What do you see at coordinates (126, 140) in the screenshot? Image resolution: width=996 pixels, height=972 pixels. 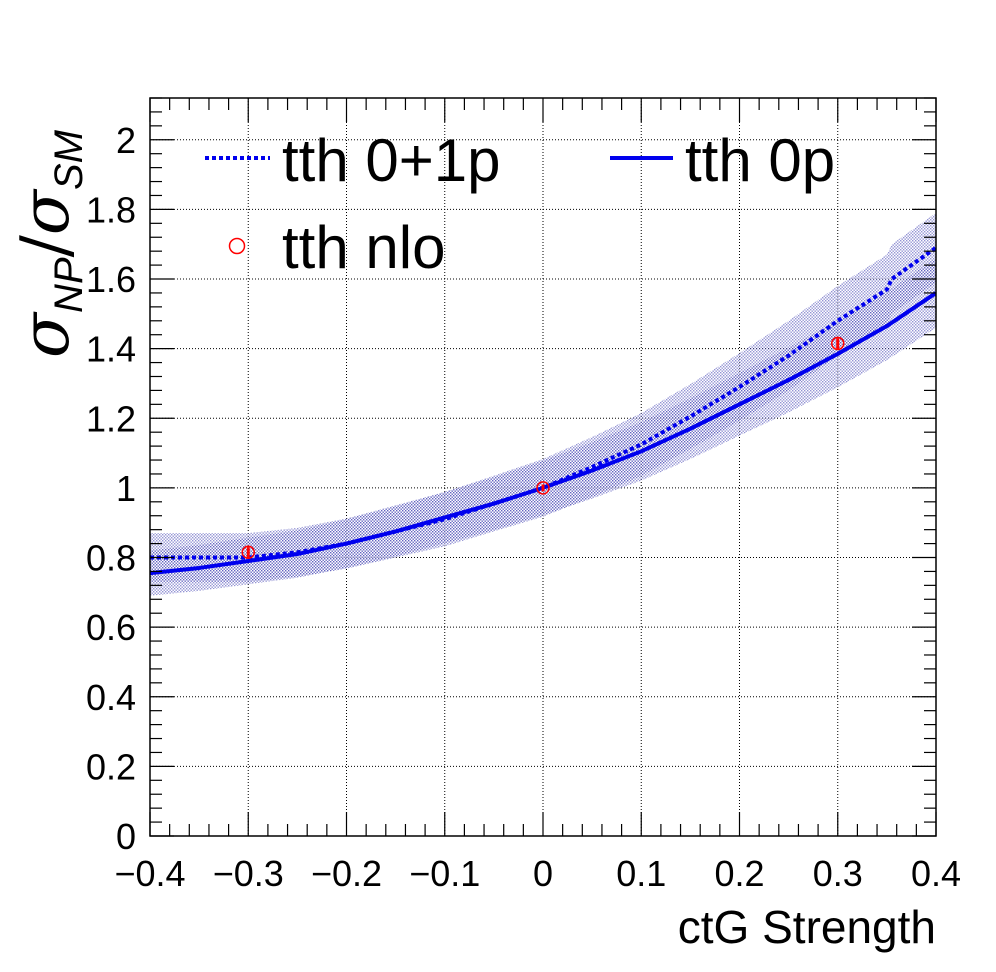 I see `y-tick-label-10: 2` at bounding box center [126, 140].